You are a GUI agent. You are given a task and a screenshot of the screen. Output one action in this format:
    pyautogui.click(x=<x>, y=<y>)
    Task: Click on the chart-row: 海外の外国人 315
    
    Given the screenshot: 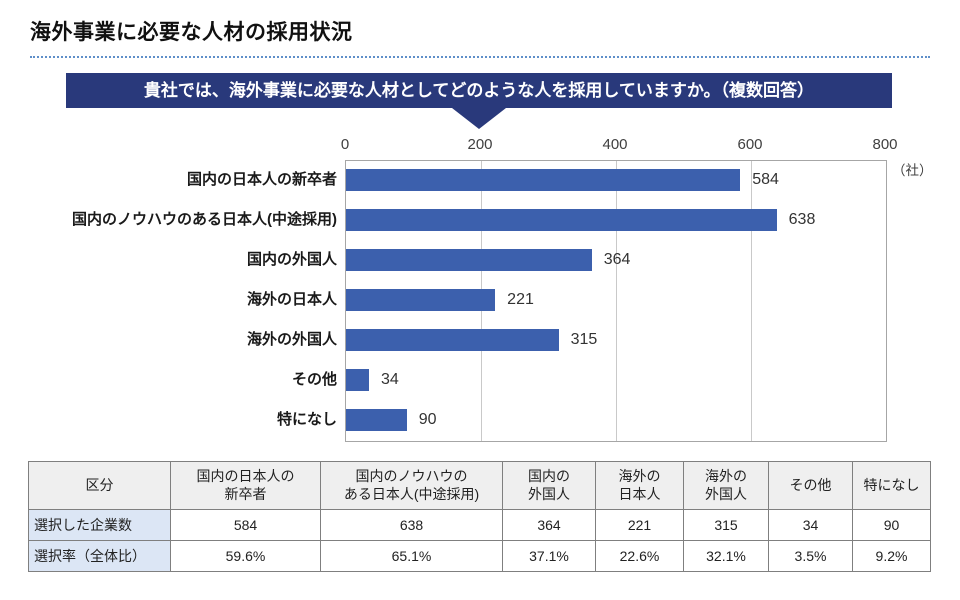 What is the action you would take?
    pyautogui.click(x=480, y=340)
    